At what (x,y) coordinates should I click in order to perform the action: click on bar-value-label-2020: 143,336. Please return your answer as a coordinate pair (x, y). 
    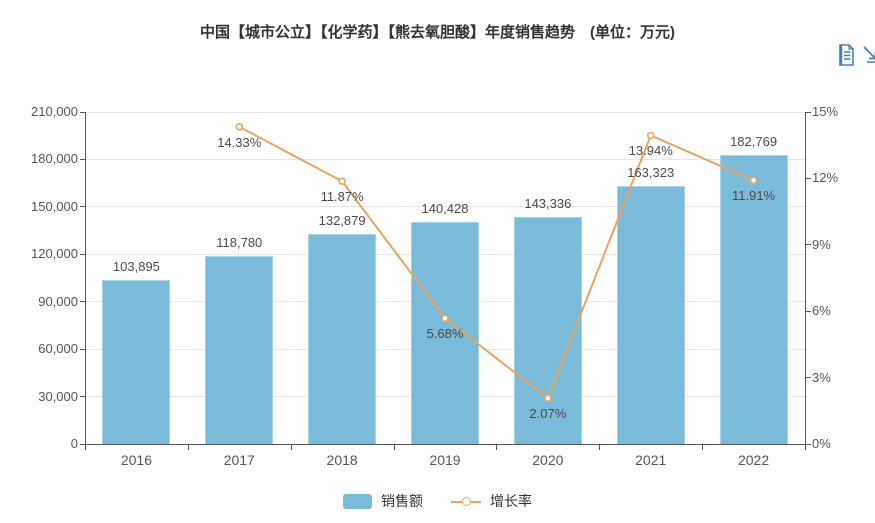
    Looking at the image, I should click on (548, 204).